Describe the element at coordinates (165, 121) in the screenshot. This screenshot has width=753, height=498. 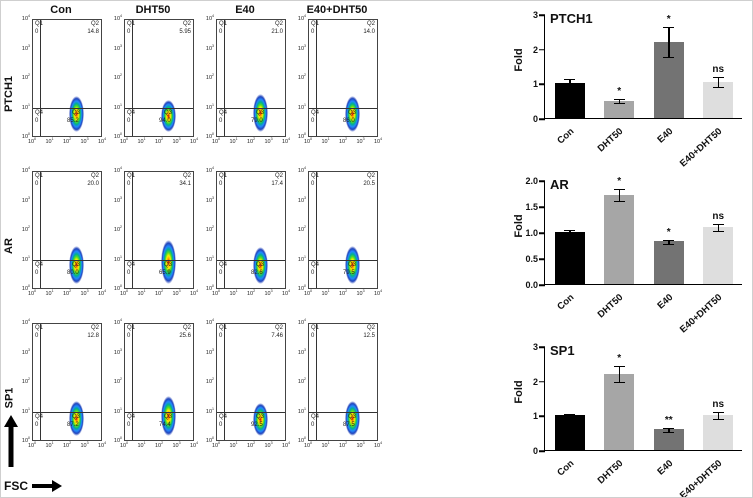
I see `q3-value: 94.0` at that location.